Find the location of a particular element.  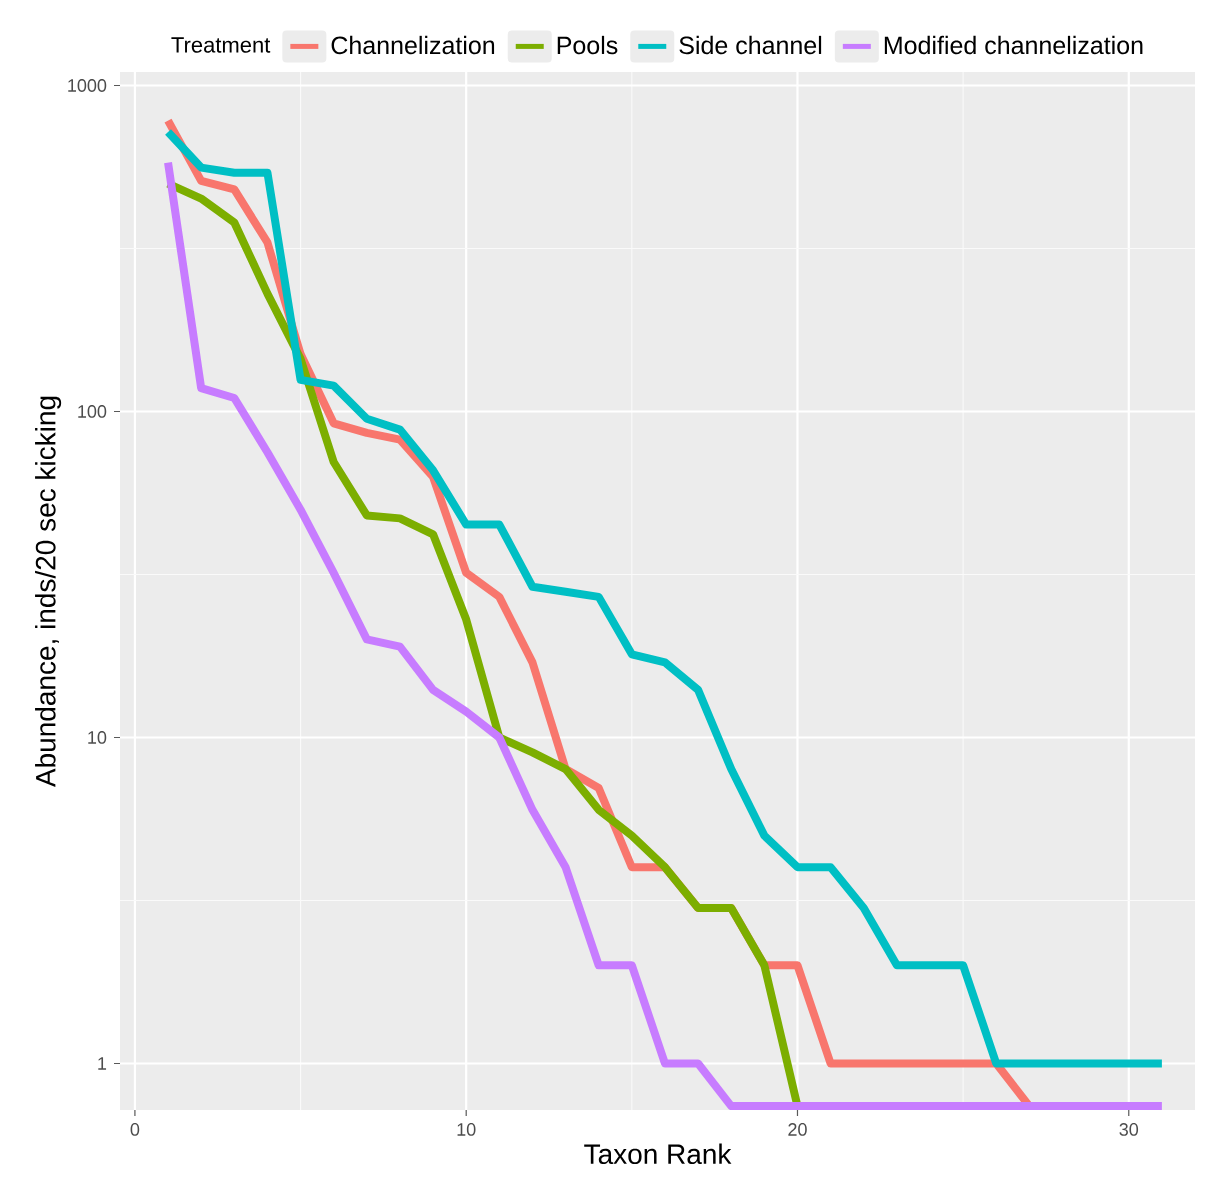

legend-title: Treatment is located at coordinates (221, 45).